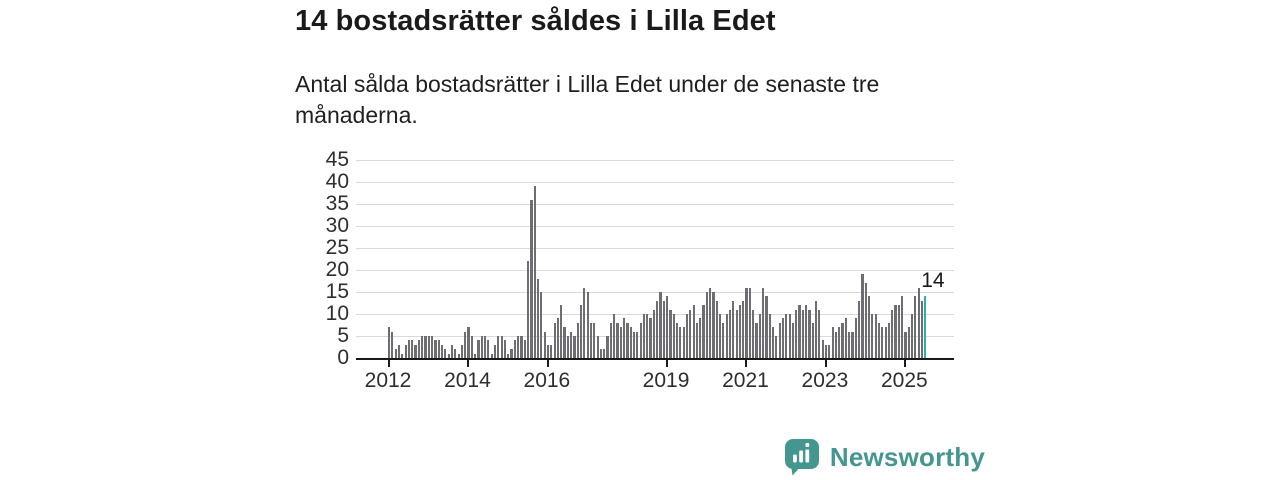  I want to click on y-axis-label: 15, so click(337, 291).